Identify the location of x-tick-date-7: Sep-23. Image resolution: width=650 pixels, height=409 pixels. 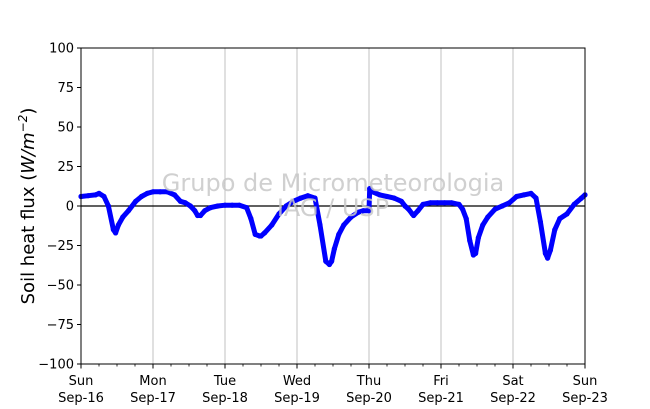
(585, 398).